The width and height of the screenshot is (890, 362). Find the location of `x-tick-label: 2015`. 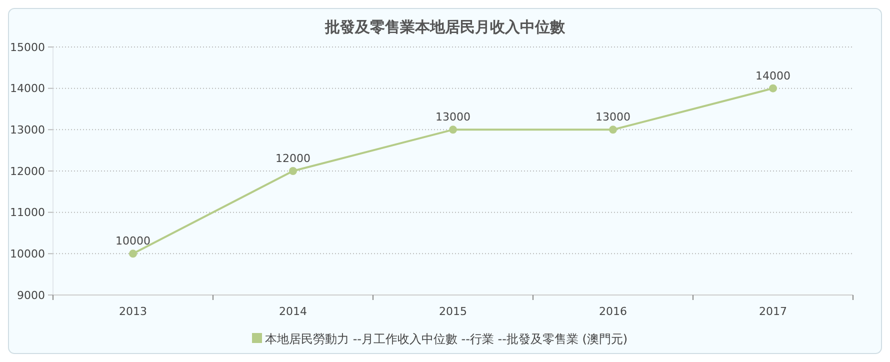

x-tick-label: 2015 is located at coordinates (453, 311).